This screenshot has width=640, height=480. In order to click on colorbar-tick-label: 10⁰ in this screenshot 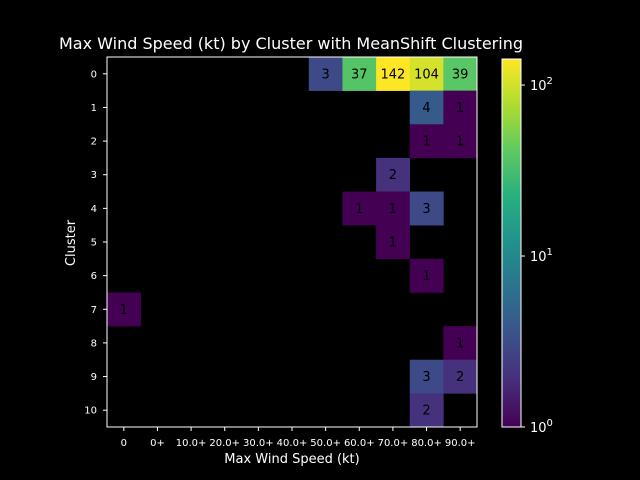, I will do `click(541, 427)`.